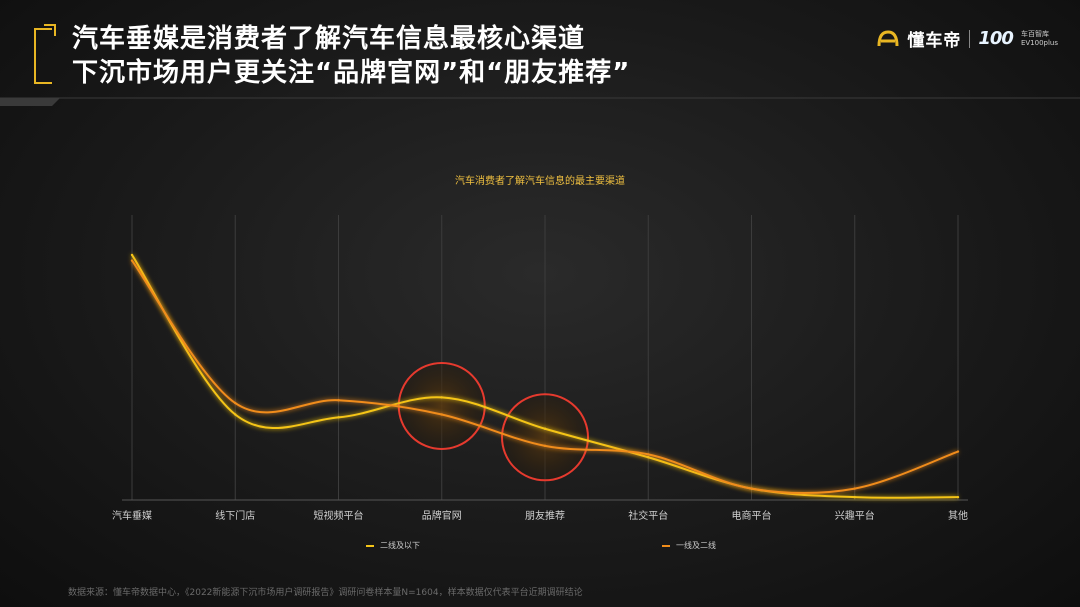  What do you see at coordinates (442, 515) in the screenshot?
I see `x-tick-label: 品牌官网` at bounding box center [442, 515].